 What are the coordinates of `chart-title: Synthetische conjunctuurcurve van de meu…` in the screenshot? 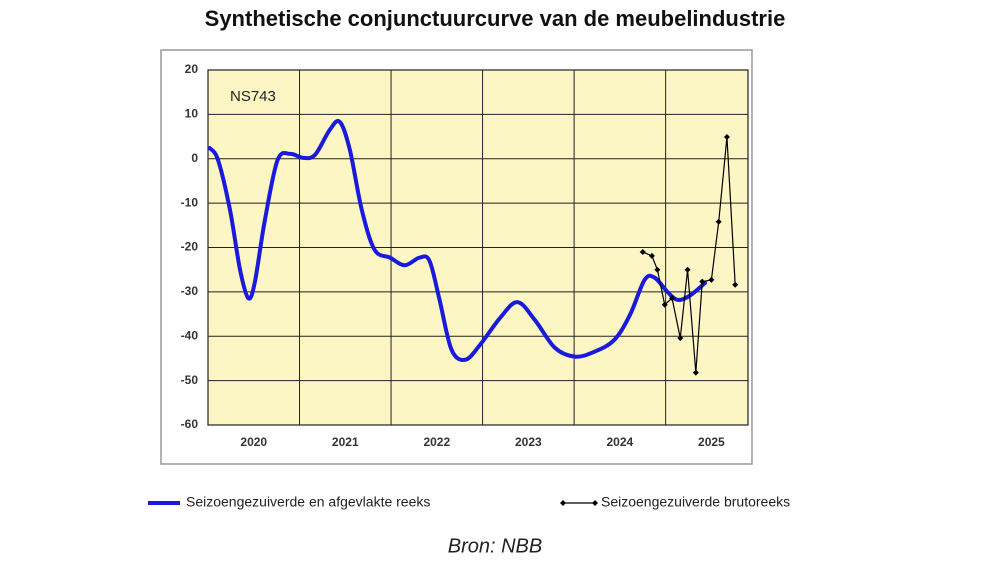 It's located at (495, 18).